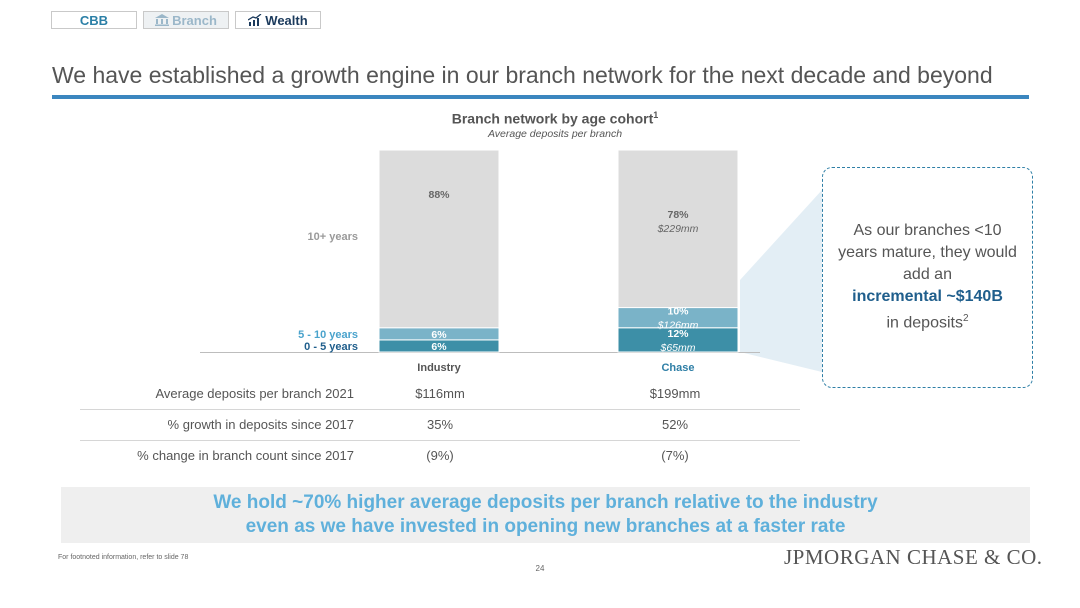  I want to click on tab-cbb: CBB, so click(94, 20).